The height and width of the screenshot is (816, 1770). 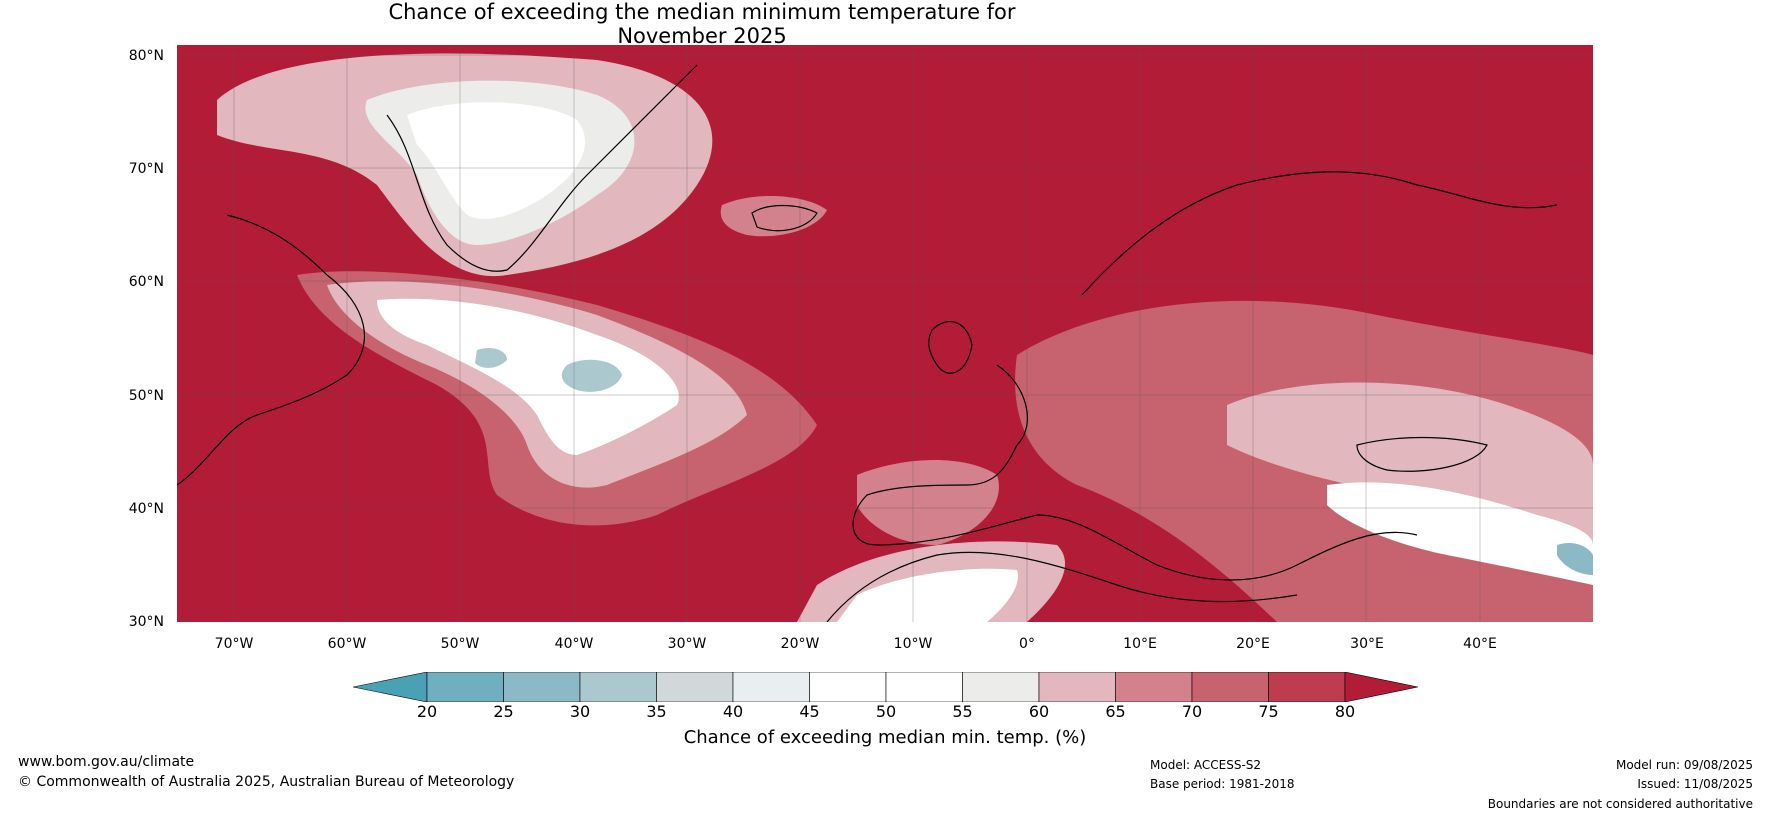 I want to click on canada-coast, so click(x=271, y=350).